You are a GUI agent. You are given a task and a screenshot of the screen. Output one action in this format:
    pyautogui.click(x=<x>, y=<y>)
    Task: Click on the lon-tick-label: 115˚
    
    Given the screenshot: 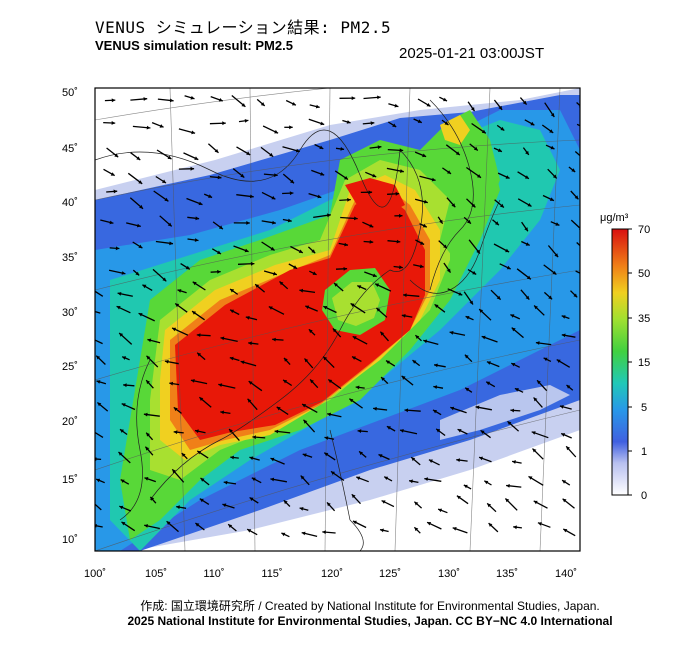 What is the action you would take?
    pyautogui.click(x=271, y=574)
    